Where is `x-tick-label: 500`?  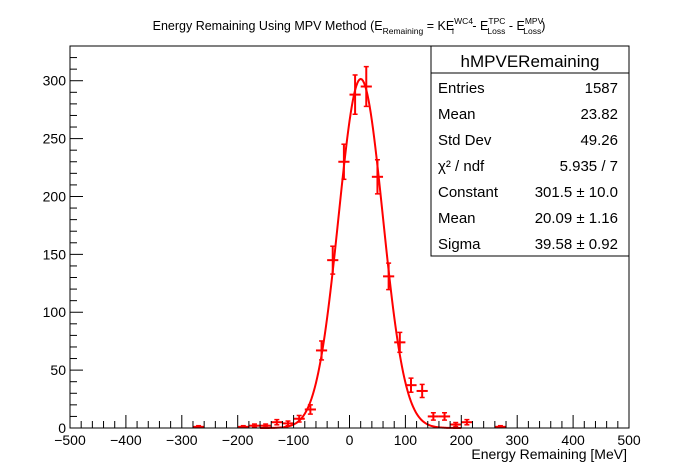 x-tick-label: 500 is located at coordinates (629, 440).